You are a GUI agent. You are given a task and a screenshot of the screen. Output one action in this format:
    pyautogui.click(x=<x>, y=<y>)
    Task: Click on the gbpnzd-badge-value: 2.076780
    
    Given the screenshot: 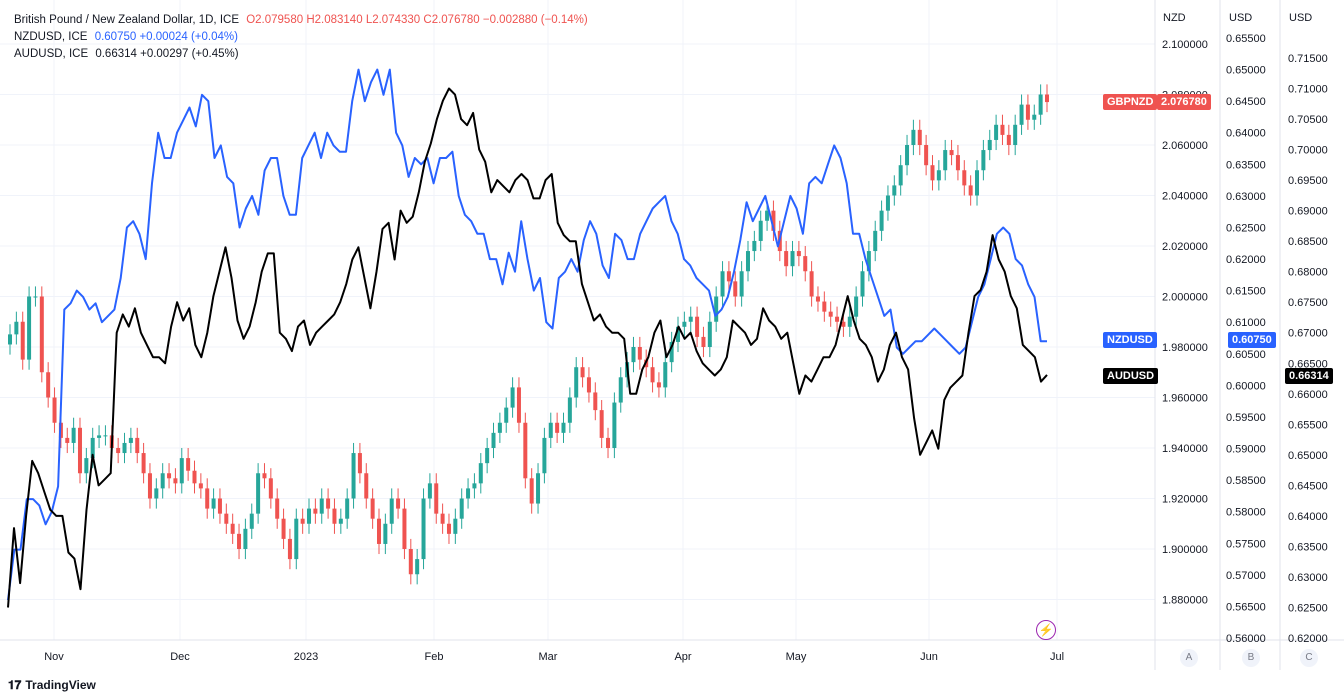 What is the action you would take?
    pyautogui.click(x=1184, y=102)
    